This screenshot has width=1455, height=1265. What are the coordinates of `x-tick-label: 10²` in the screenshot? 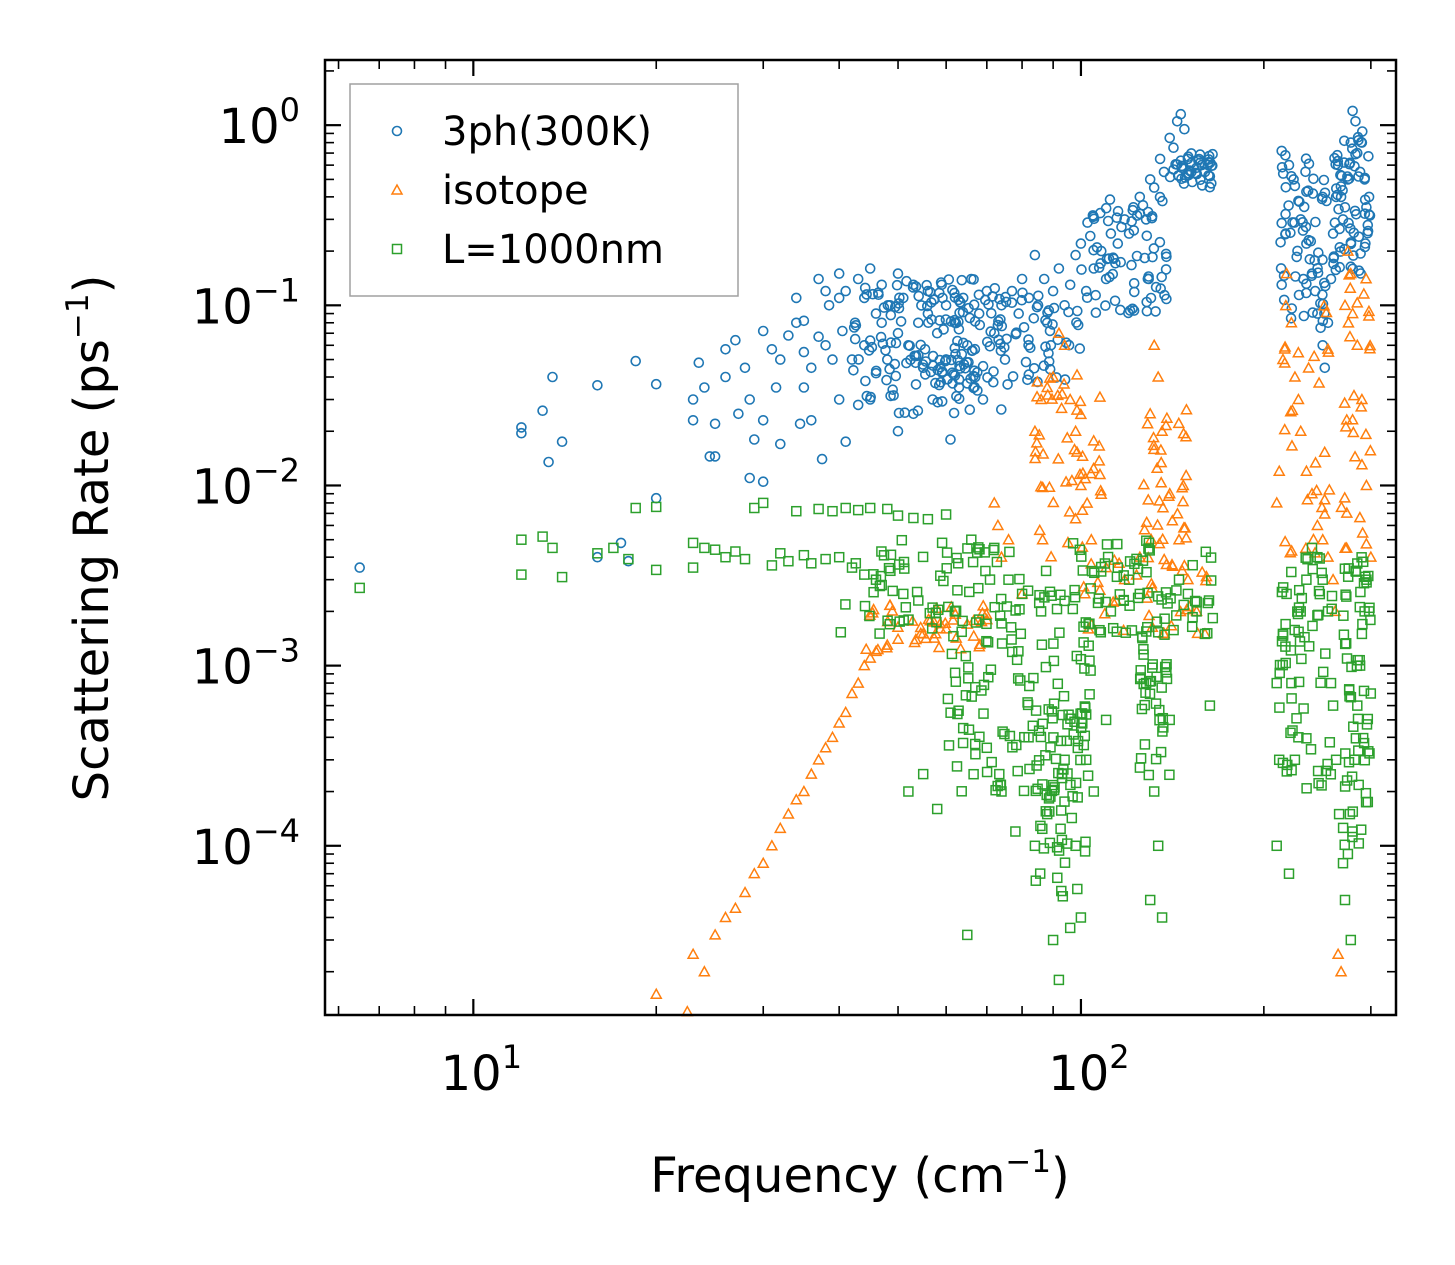 It's located at (1088, 1070).